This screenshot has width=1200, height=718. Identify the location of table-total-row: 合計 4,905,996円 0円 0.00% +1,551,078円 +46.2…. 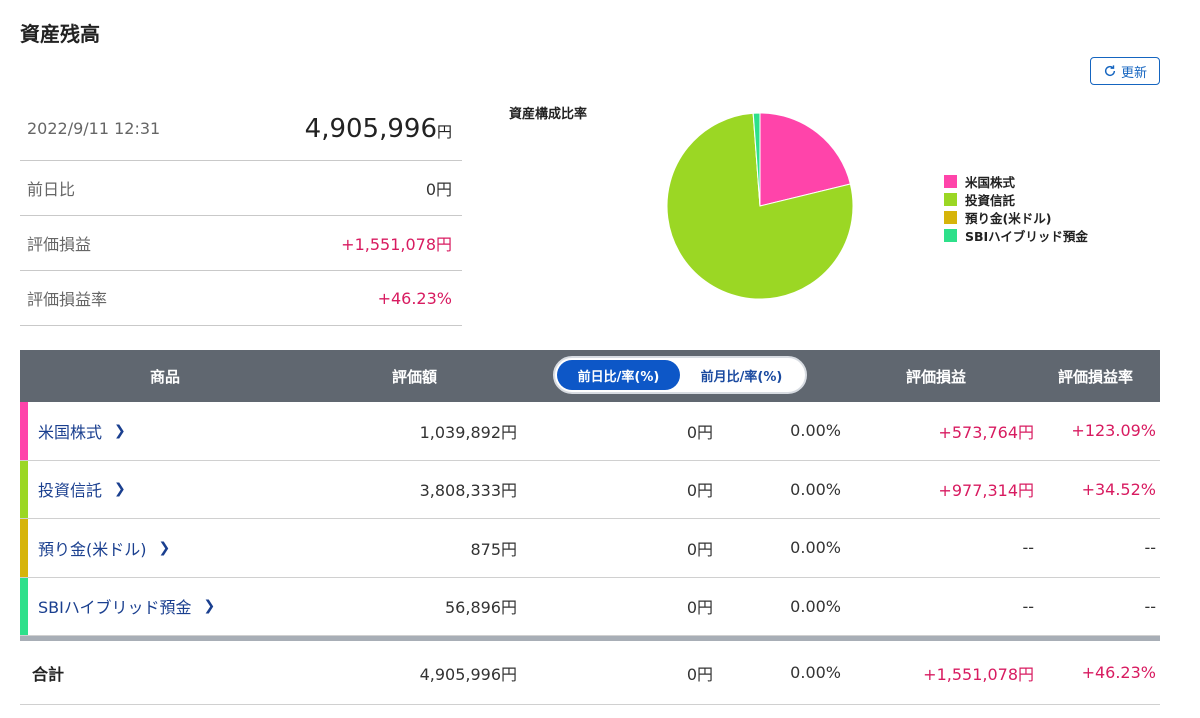
(590, 673).